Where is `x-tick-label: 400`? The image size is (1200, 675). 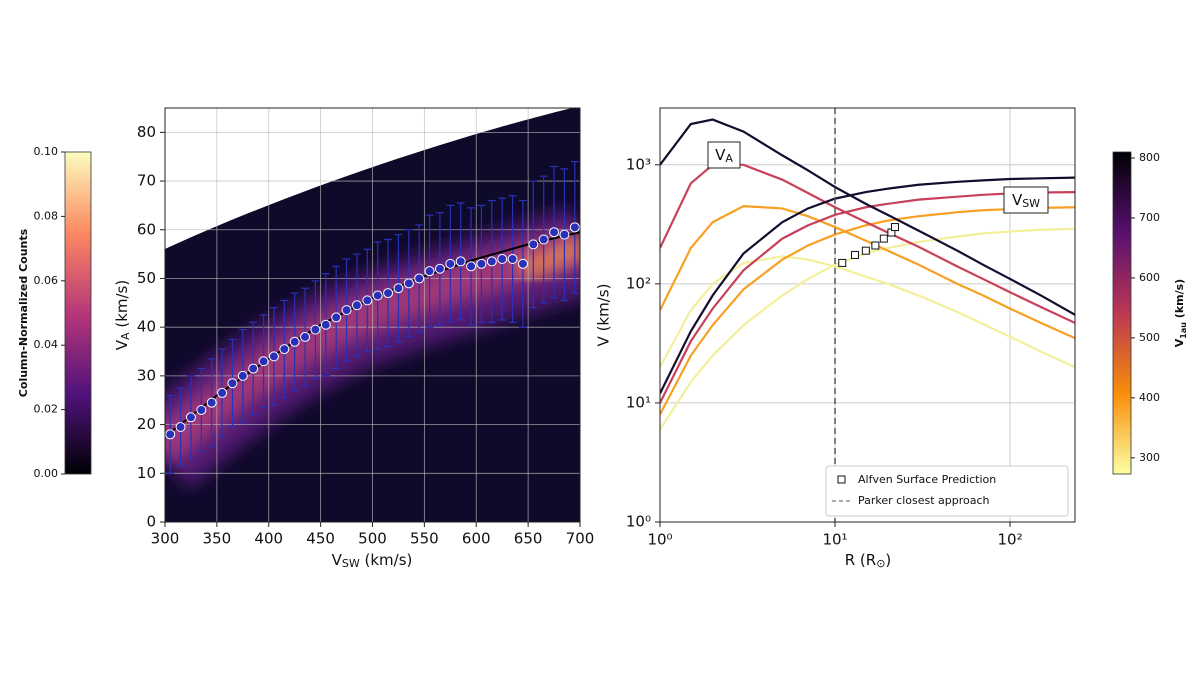
x-tick-label: 400 is located at coordinates (268, 539).